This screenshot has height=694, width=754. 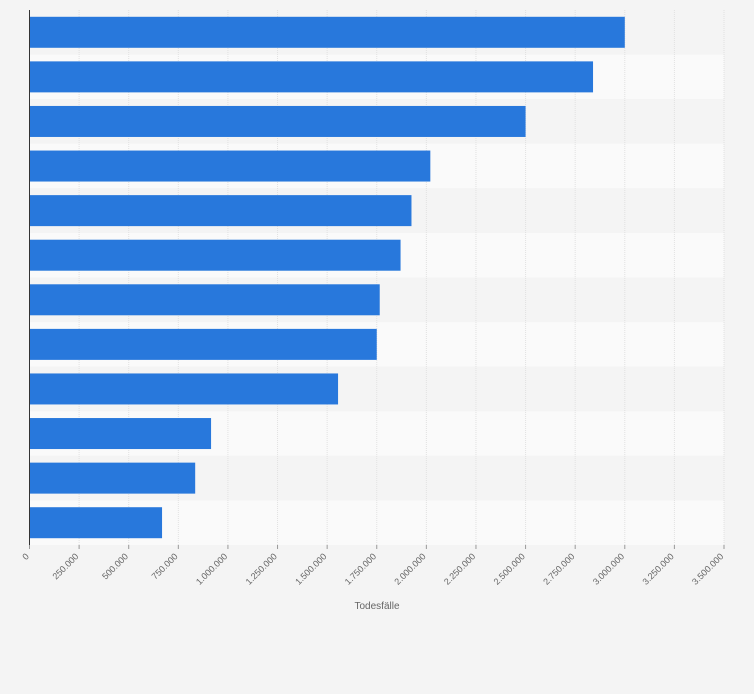 I want to click on tick-label: 1.500.000, so click(x=310, y=568).